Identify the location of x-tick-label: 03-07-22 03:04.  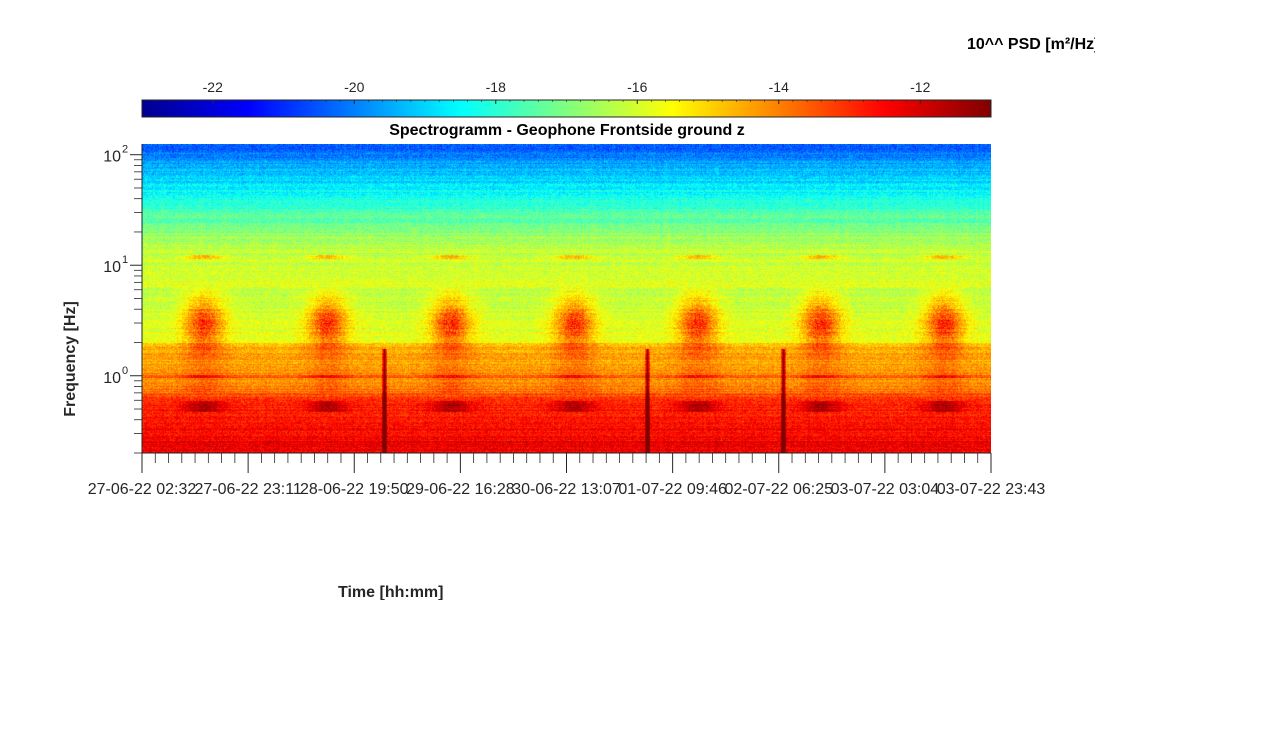
(885, 489).